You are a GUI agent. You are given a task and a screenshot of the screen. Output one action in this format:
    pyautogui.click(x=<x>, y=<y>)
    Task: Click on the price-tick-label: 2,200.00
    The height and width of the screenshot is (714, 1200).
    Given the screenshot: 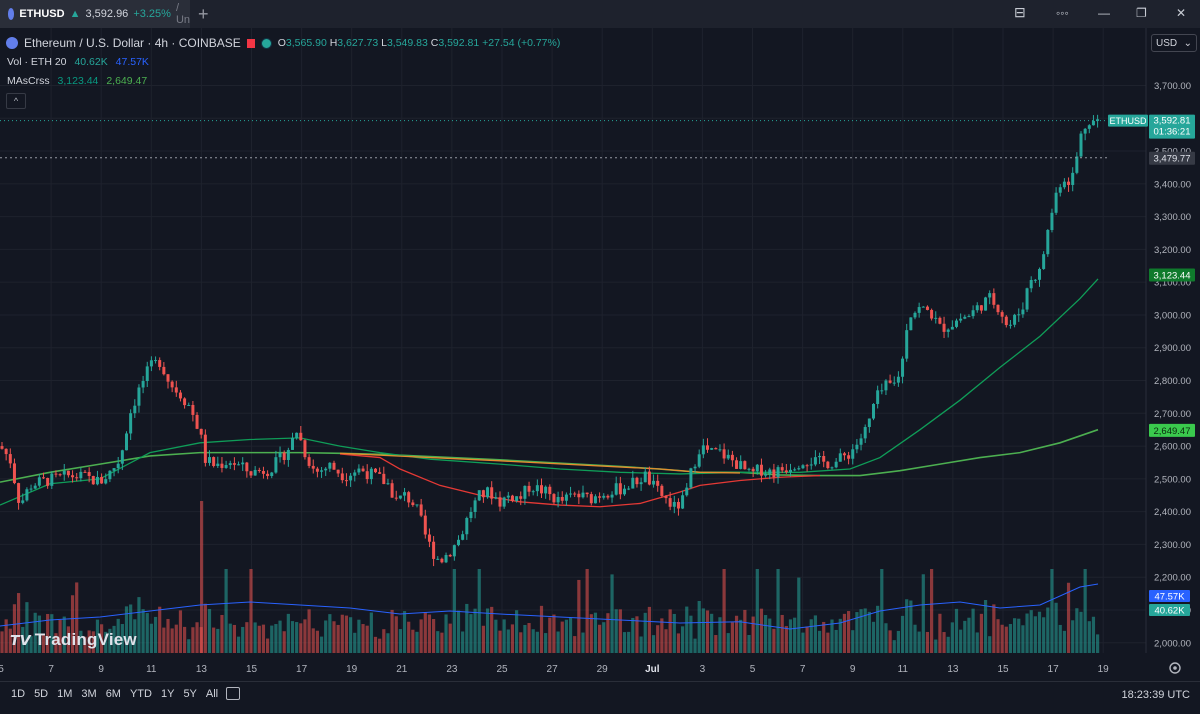 What is the action you would take?
    pyautogui.click(x=1172, y=578)
    